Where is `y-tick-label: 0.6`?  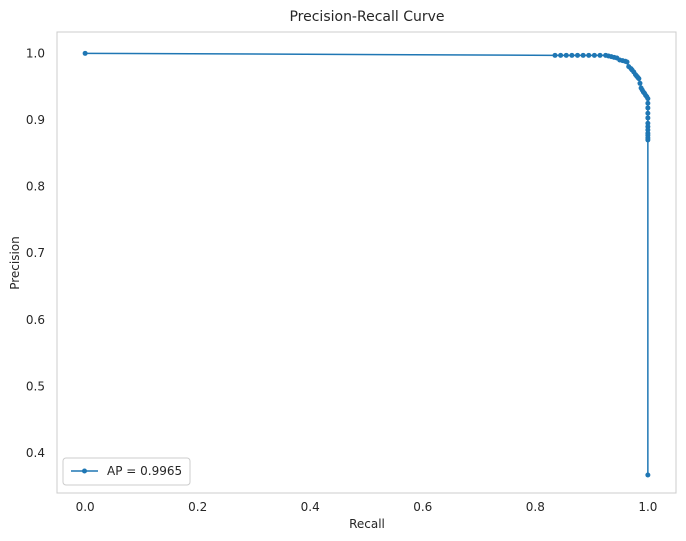
y-tick-label: 0.6 is located at coordinates (35, 320).